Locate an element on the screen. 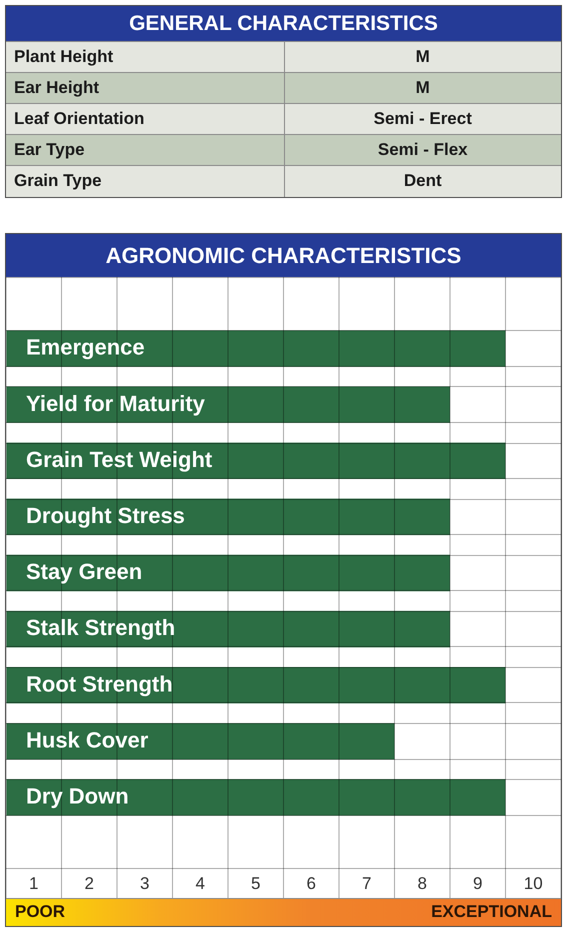  x-tick-label: 5 is located at coordinates (255, 882).